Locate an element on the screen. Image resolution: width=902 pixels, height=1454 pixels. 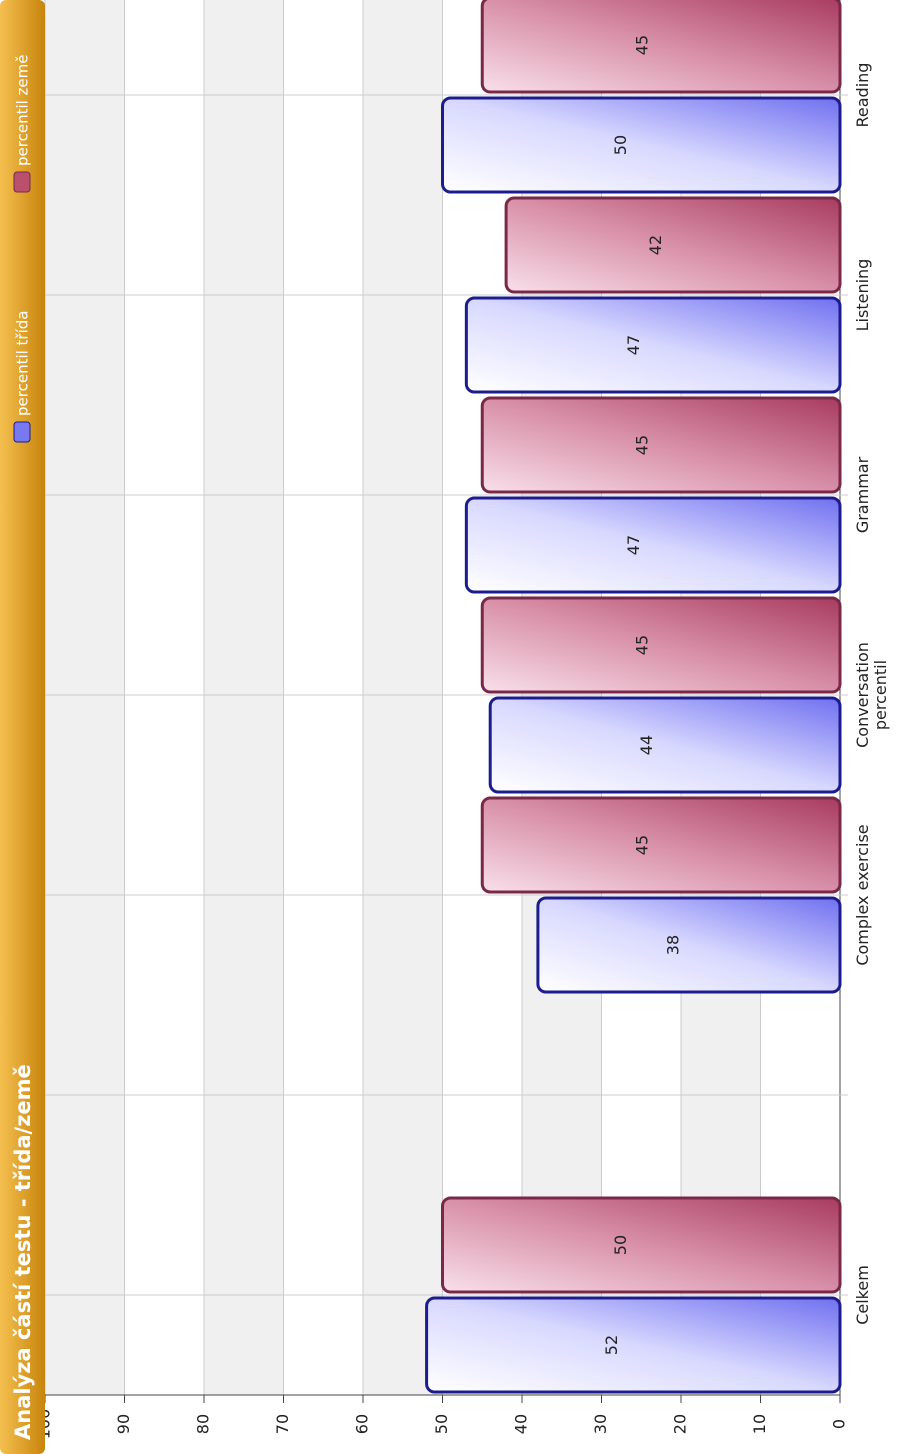
x-tick-label: Celkem is located at coordinates (862, 1295).